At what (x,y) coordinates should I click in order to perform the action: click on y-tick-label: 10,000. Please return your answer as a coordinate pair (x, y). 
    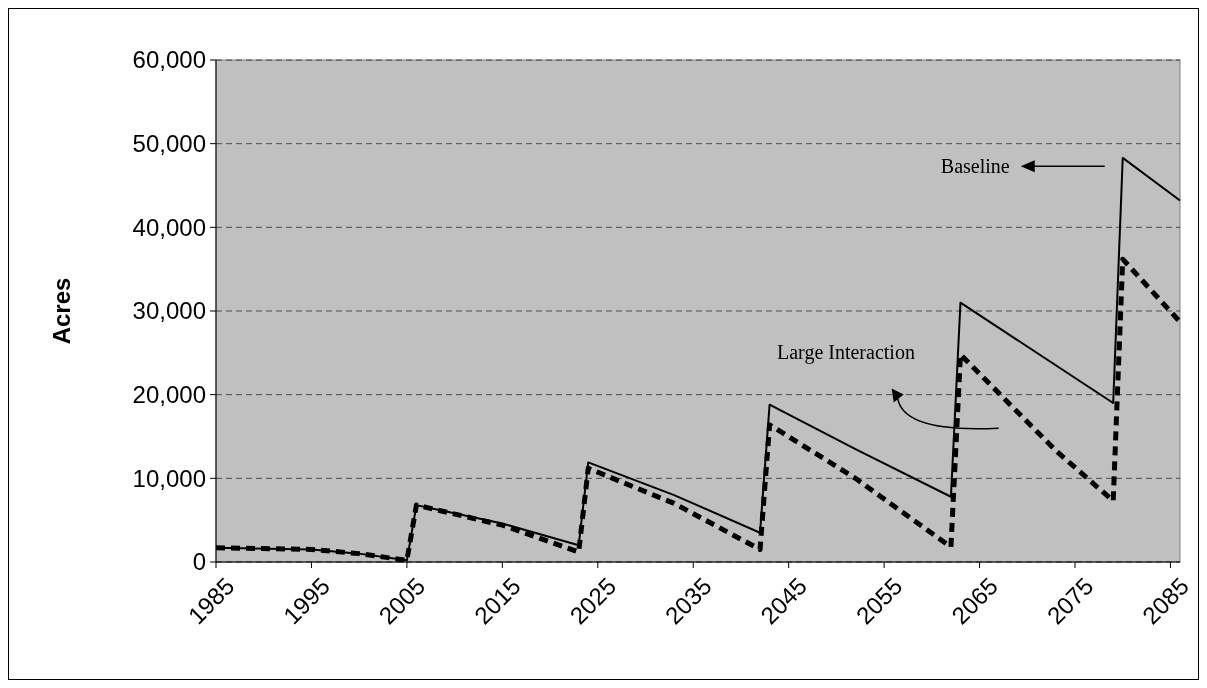
    Looking at the image, I should click on (169, 478).